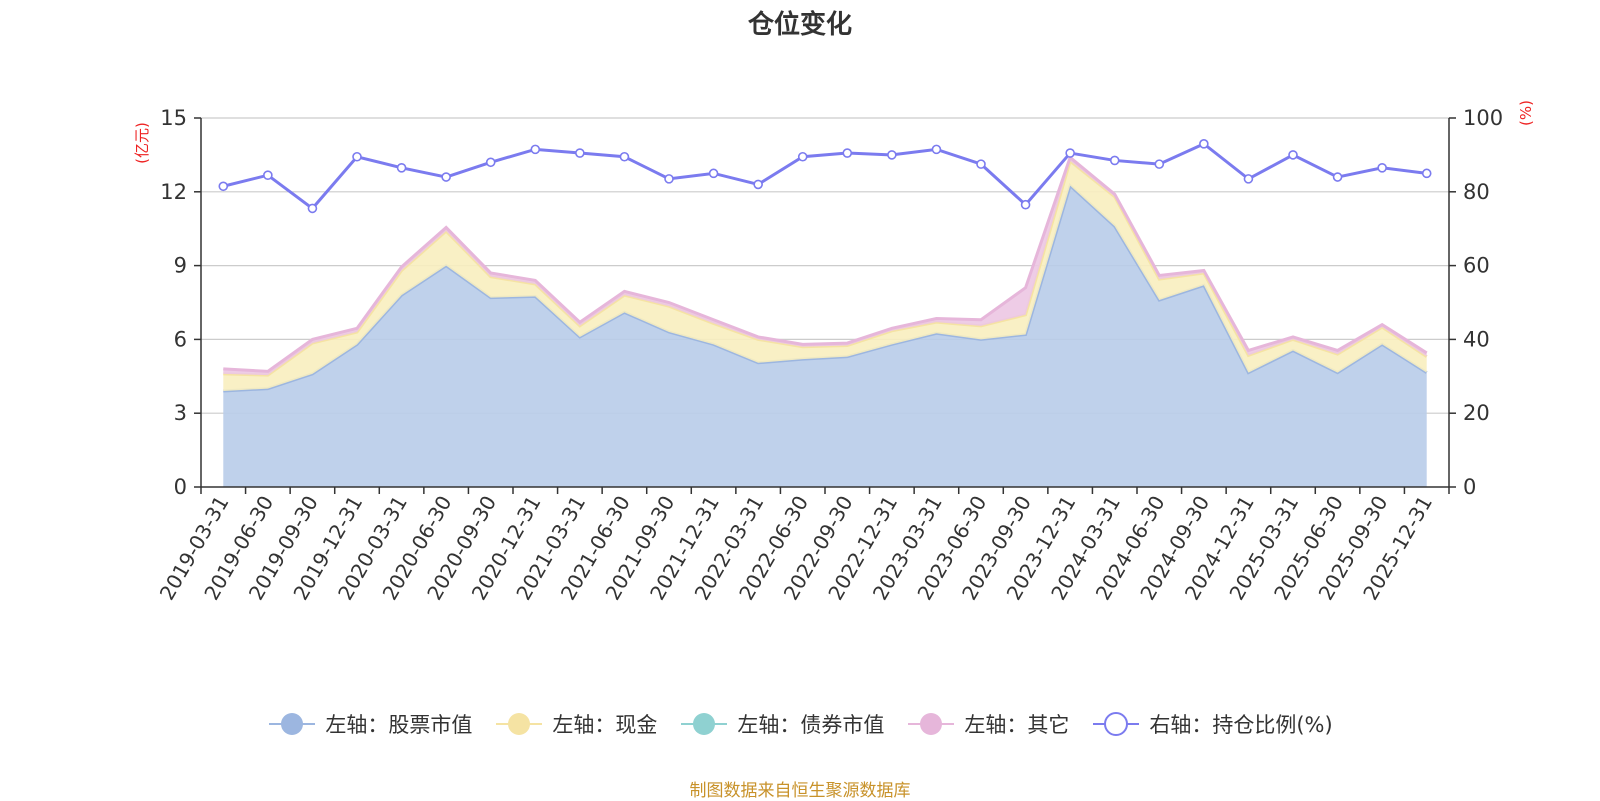  I want to click on left-tick-label: 0, so click(180, 487).